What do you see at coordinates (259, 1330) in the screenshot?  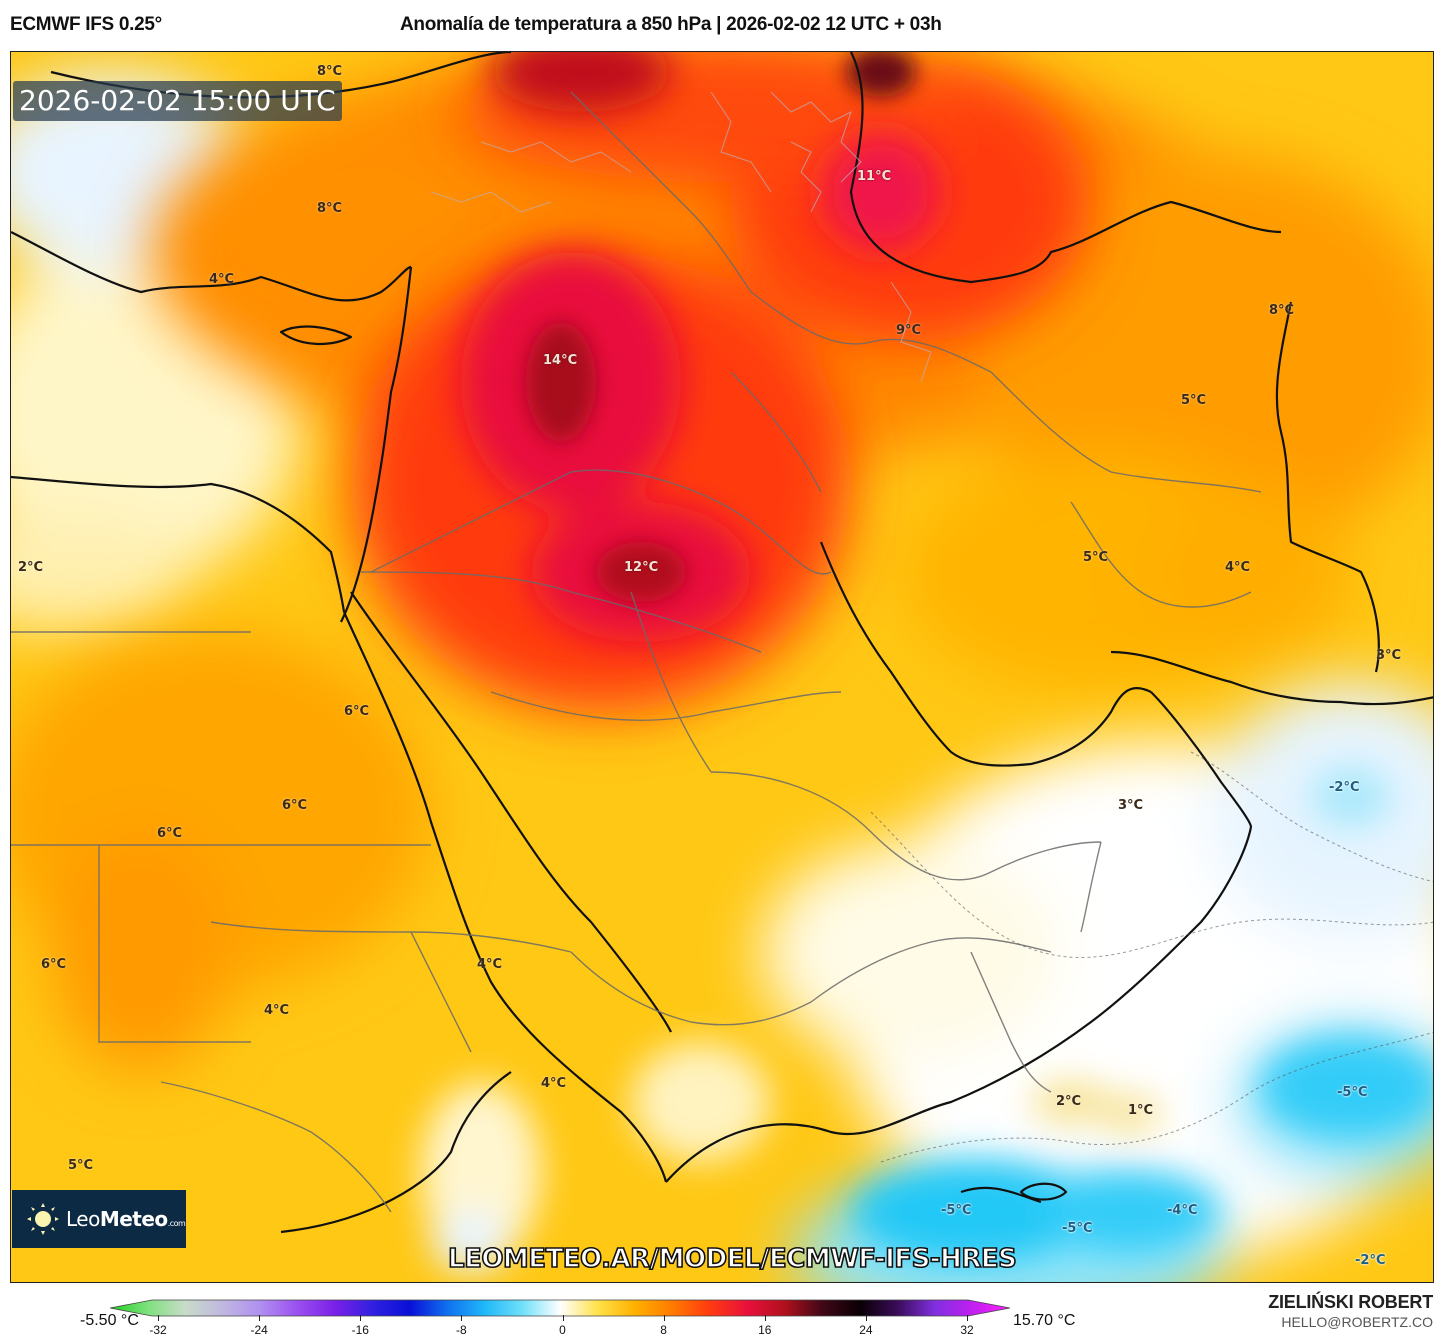 I see `legend-tick-label: -24` at bounding box center [259, 1330].